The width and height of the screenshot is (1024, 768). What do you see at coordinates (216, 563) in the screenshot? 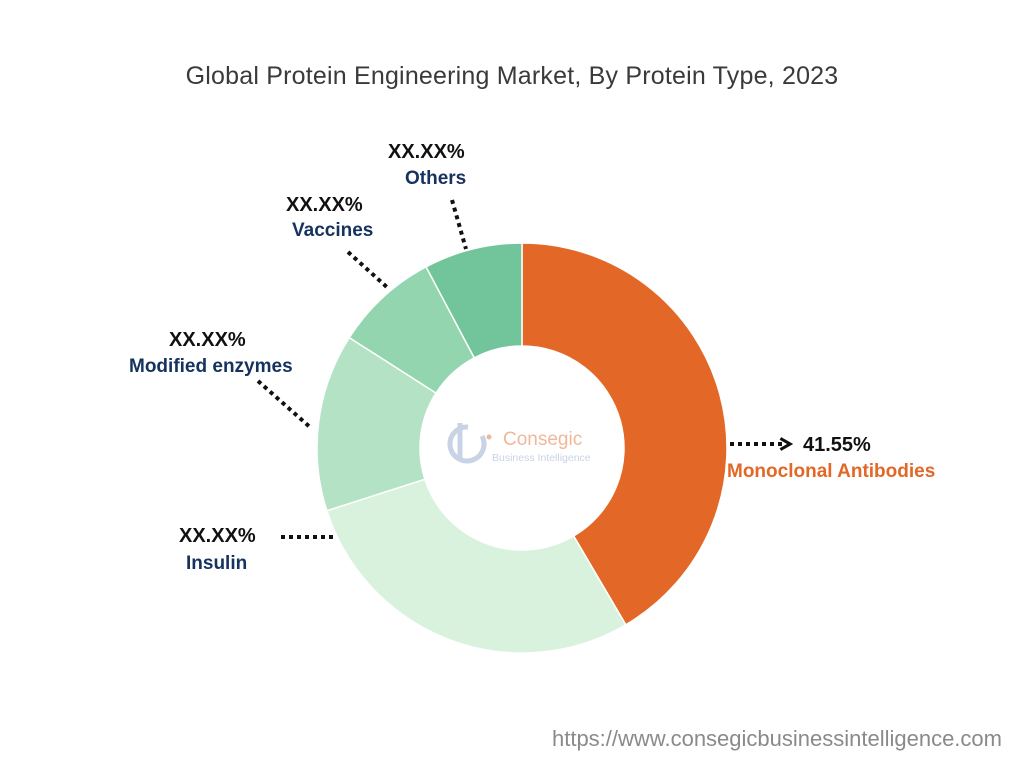
I see `label-cat-insulin: Insulin` at bounding box center [216, 563].